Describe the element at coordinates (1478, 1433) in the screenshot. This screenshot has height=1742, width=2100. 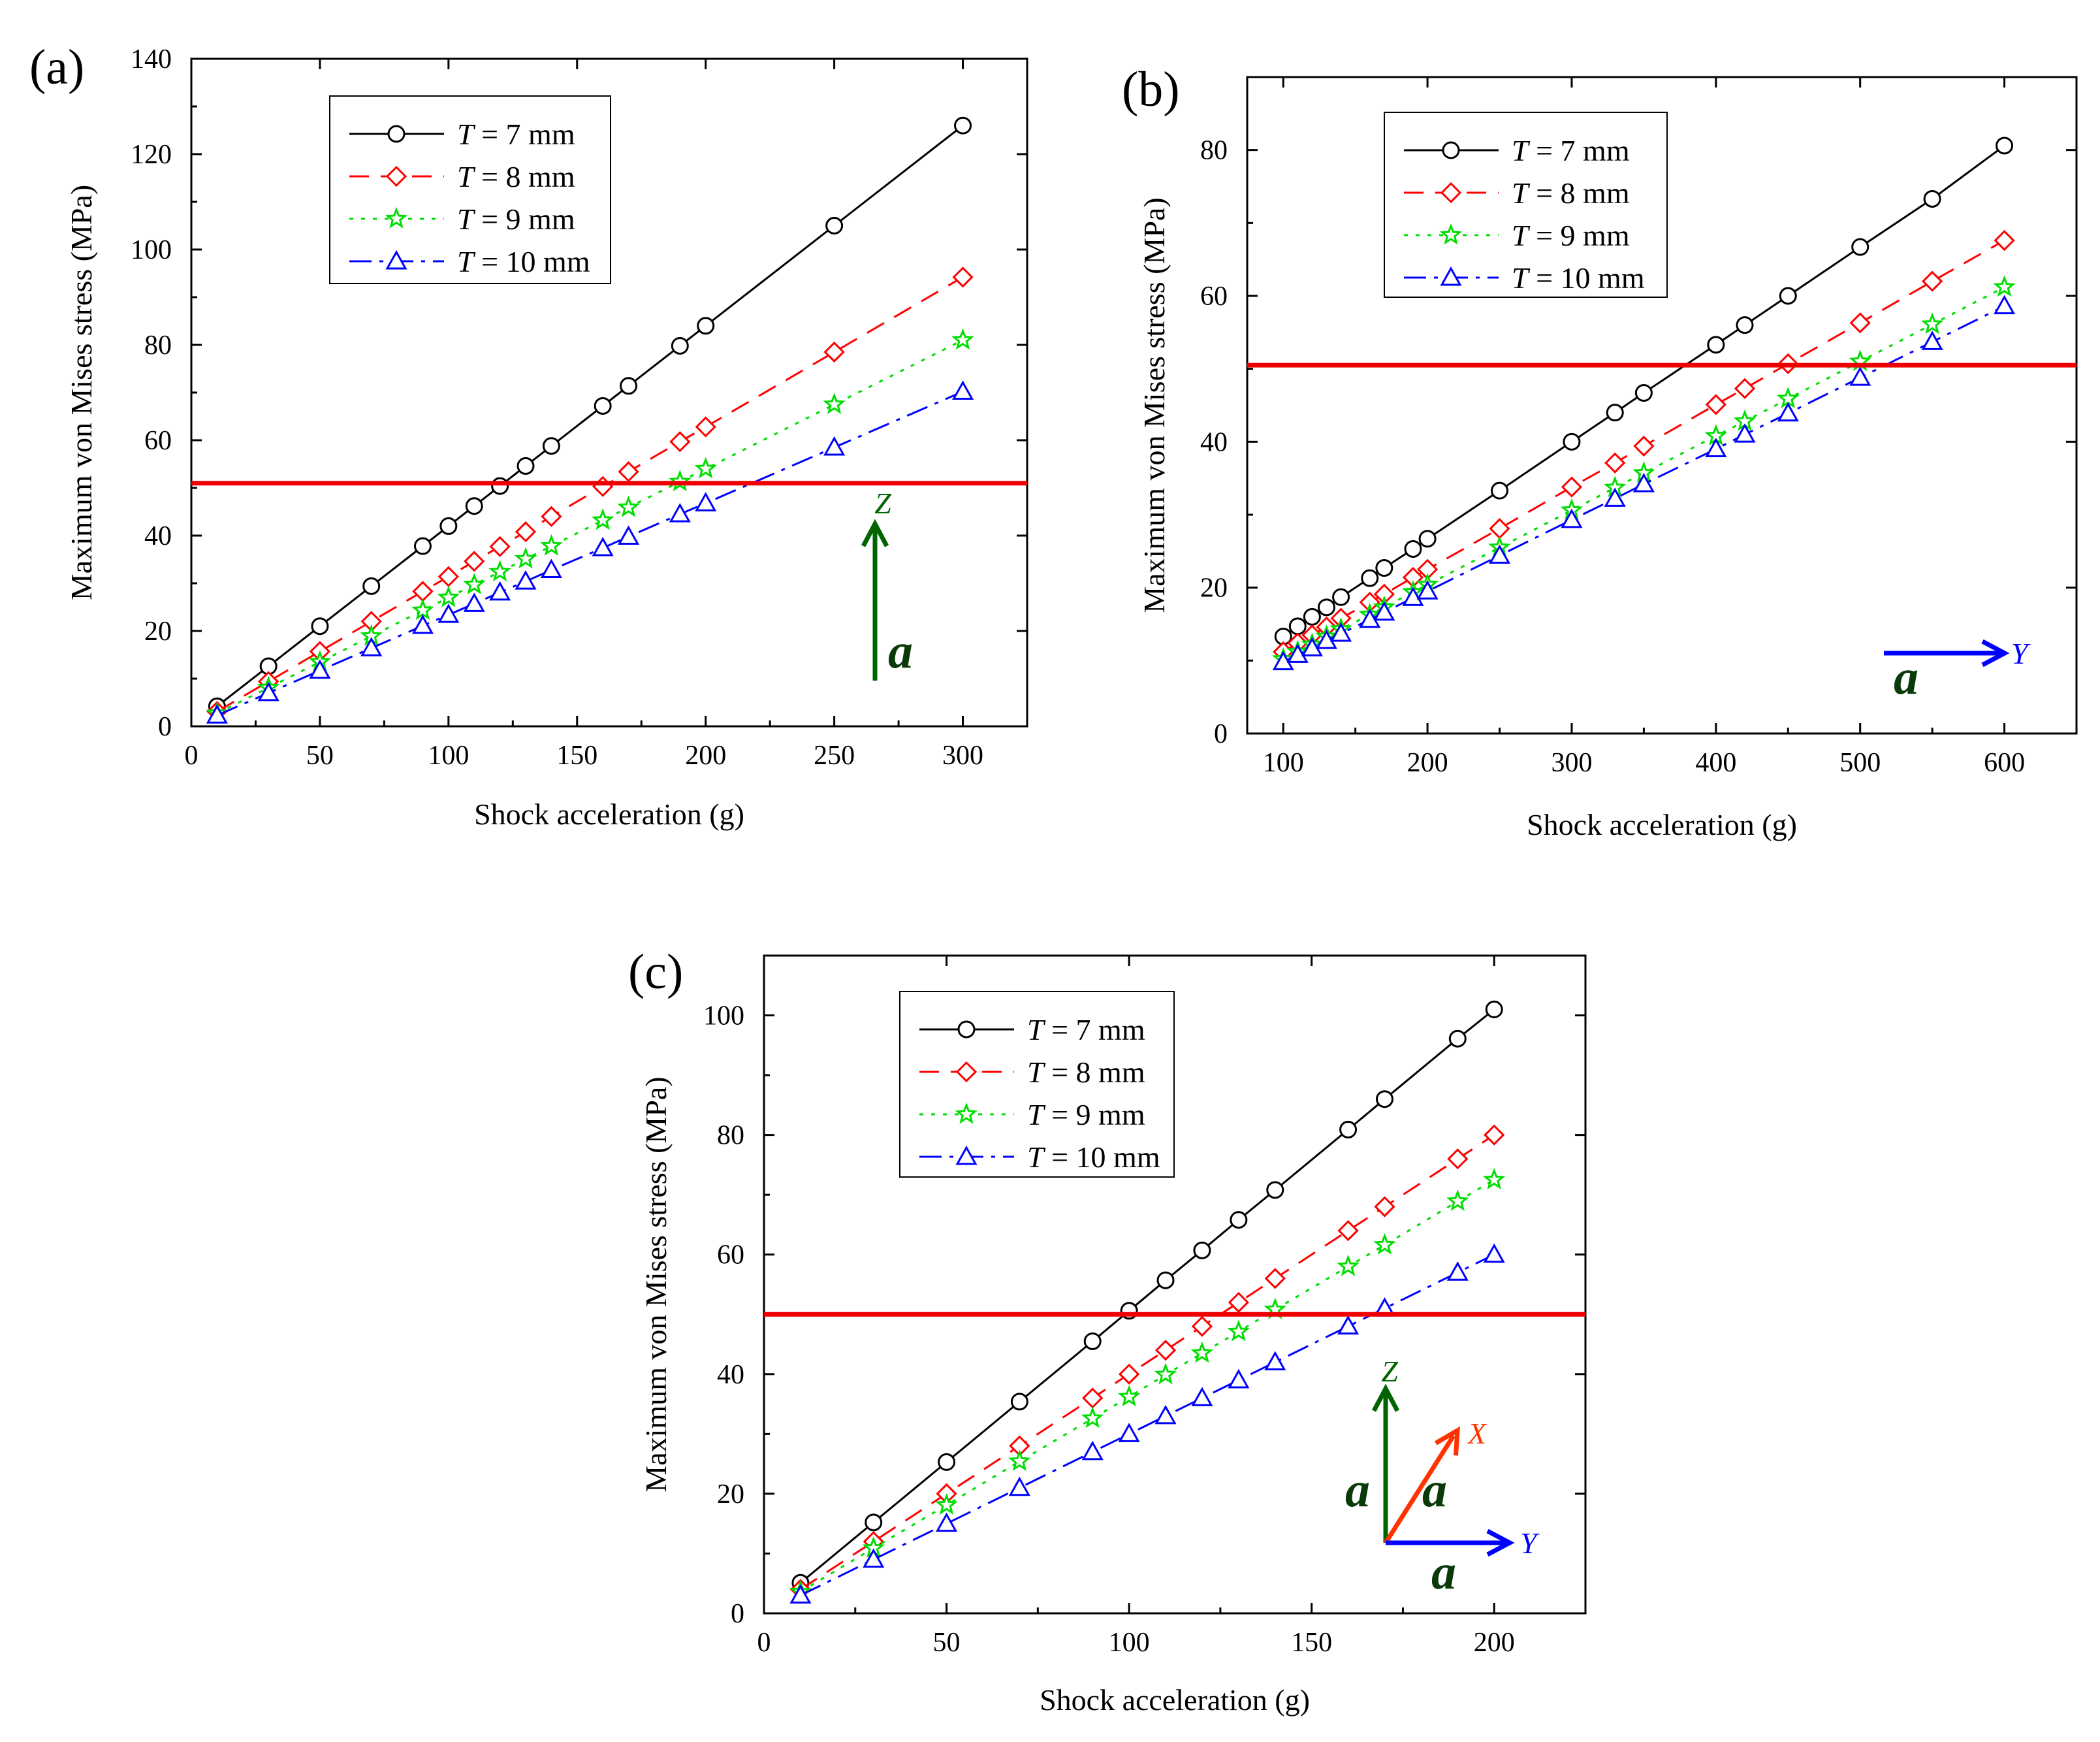
I see `x-axis-label: X` at that location.